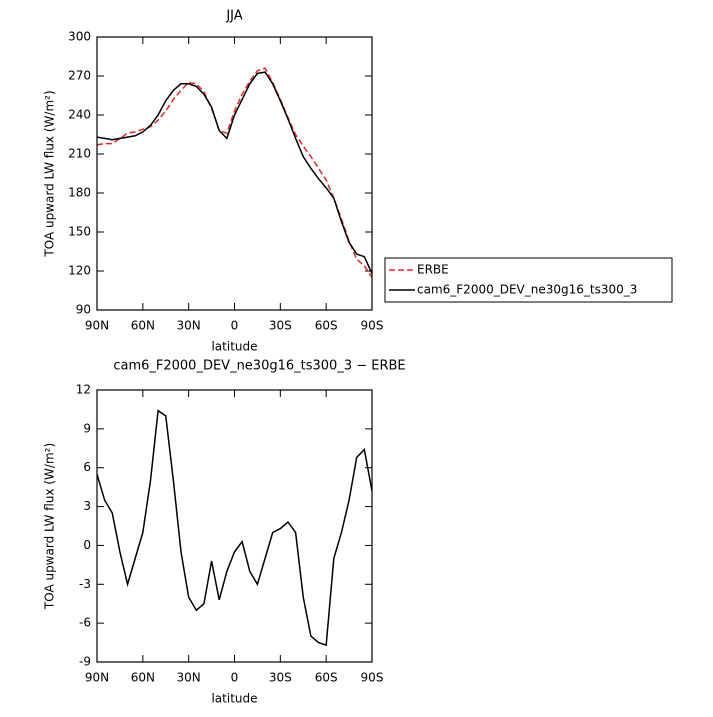 Image resolution: width=713 pixels, height=717 pixels. Describe the element at coordinates (528, 280) in the screenshot. I see `legend-box` at that location.